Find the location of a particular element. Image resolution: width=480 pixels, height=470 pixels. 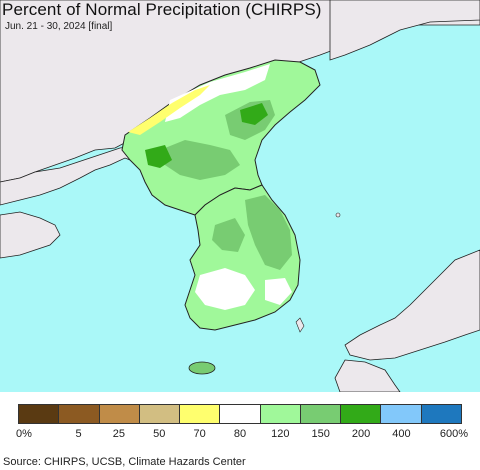

sk-normal-area is located at coordinates (225, 289).